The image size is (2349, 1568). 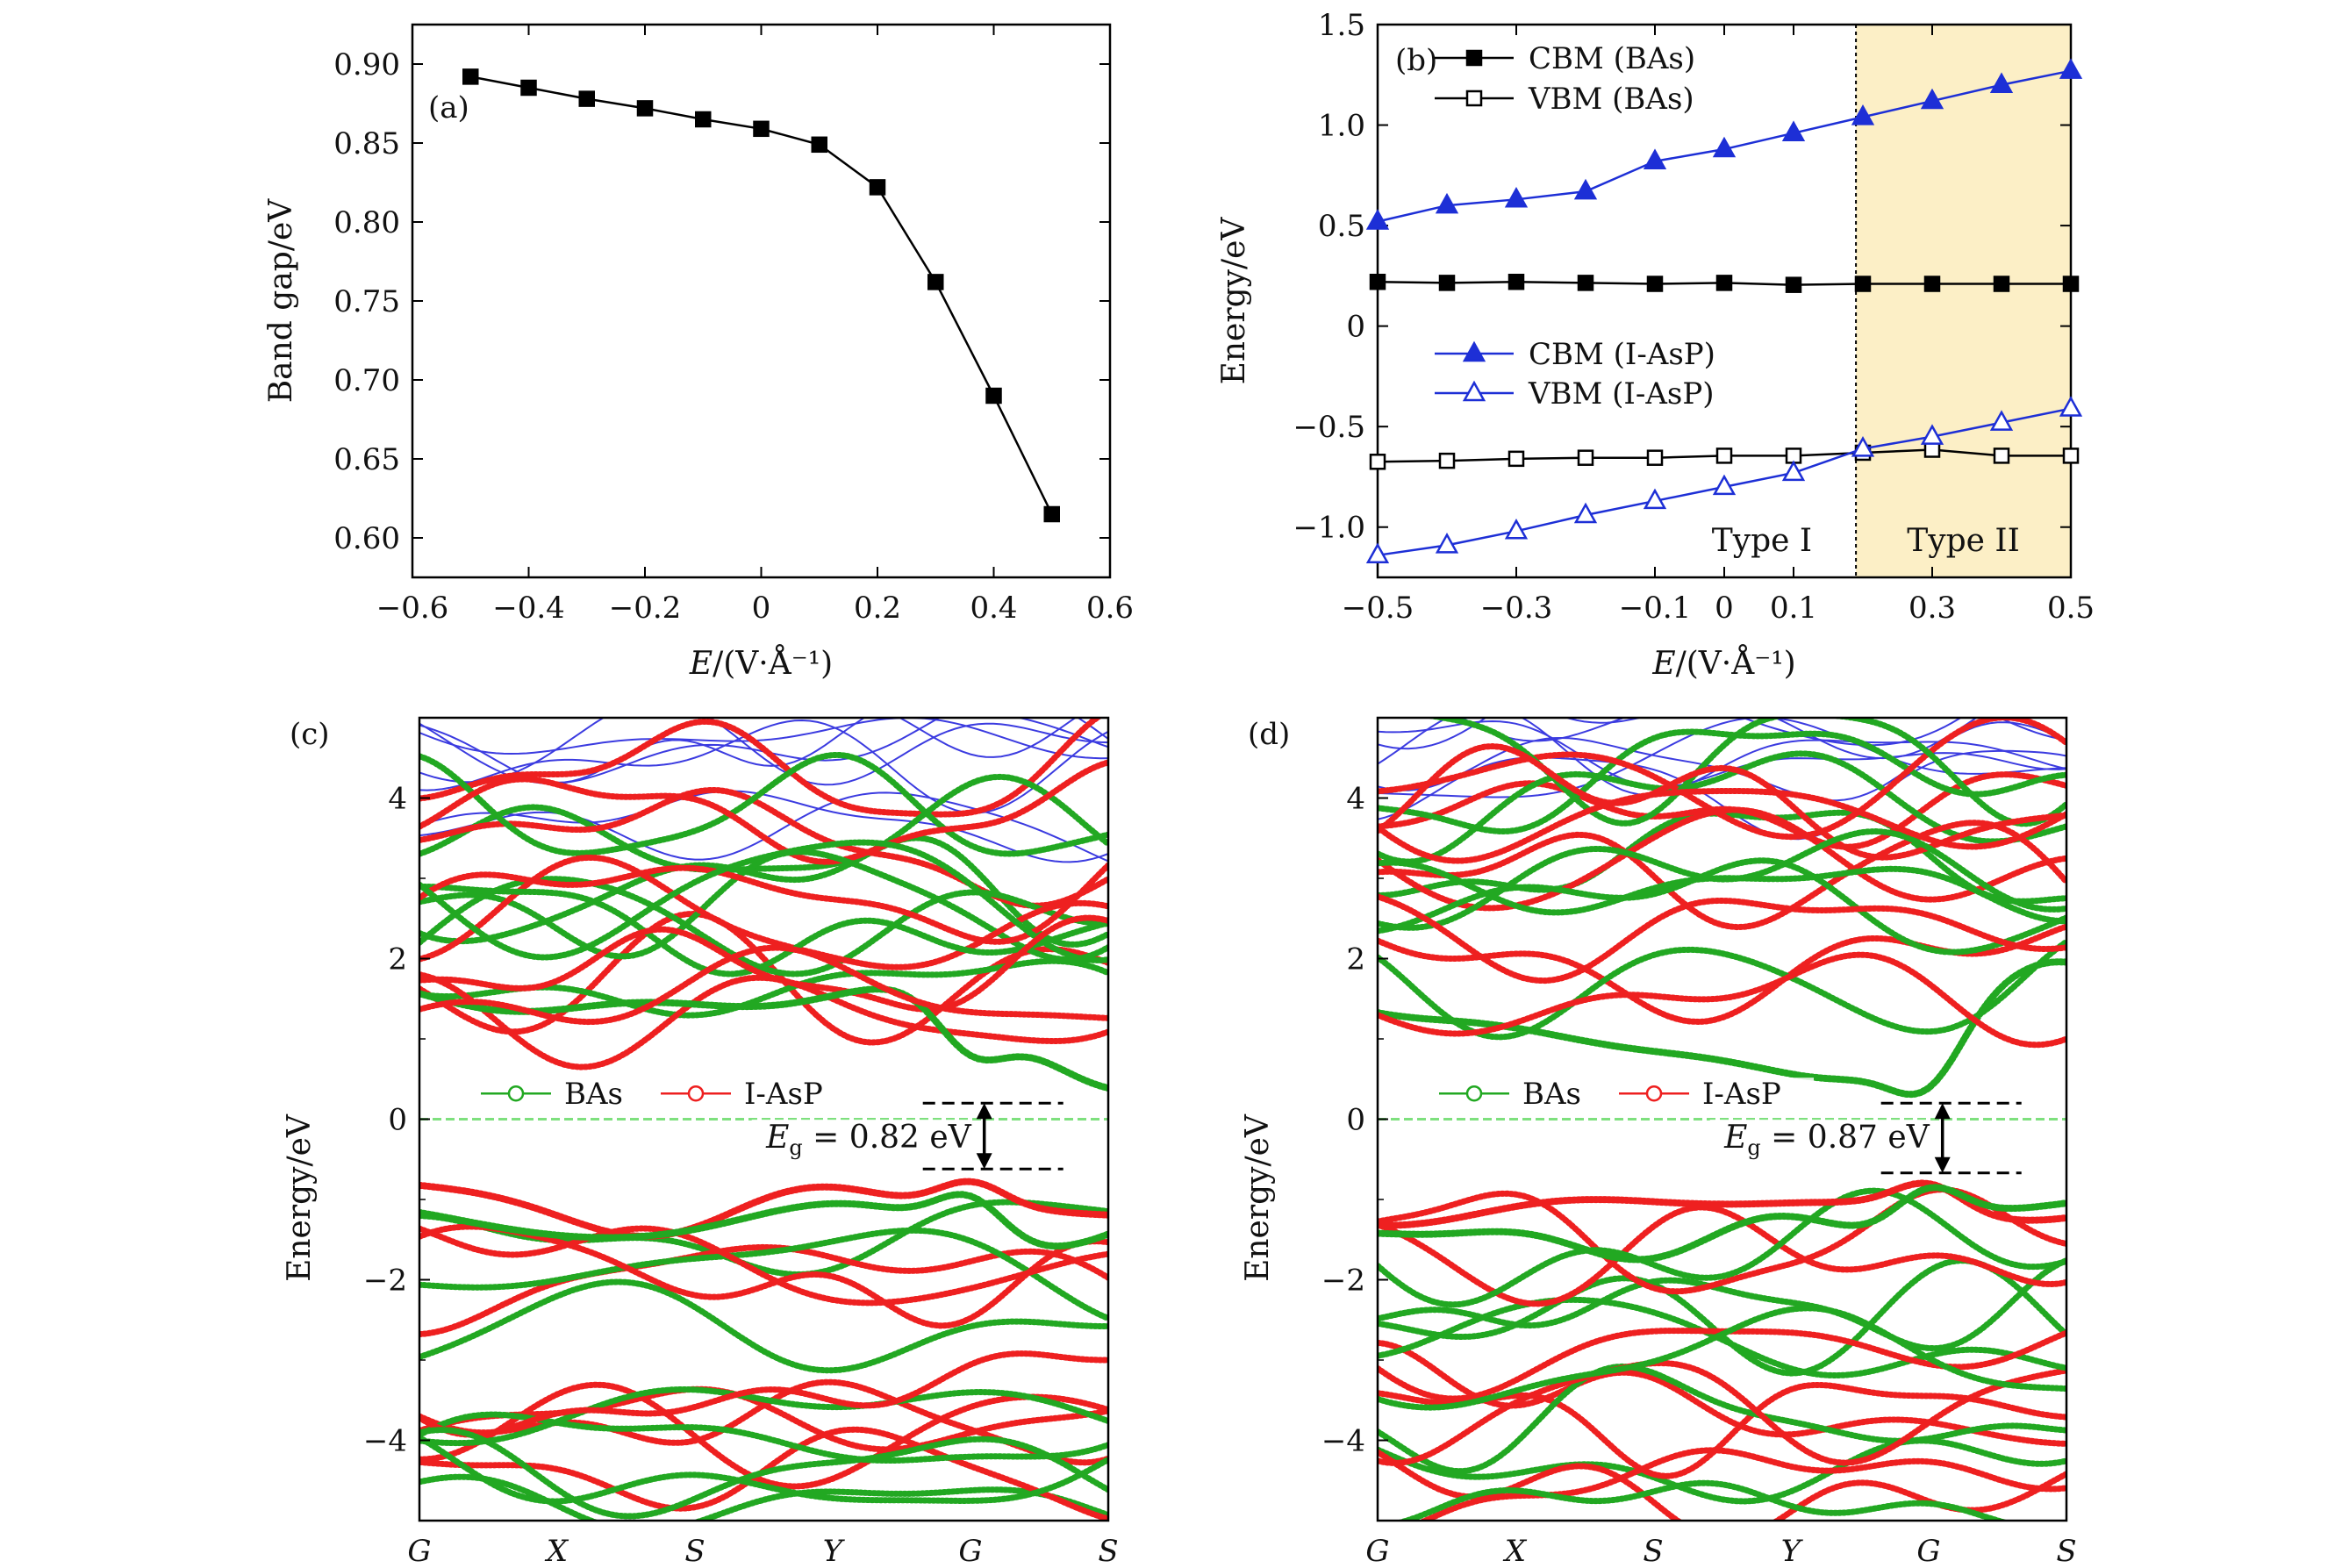 What do you see at coordinates (528, 608) in the screenshot?
I see `x-tick-label: −0.4` at bounding box center [528, 608].